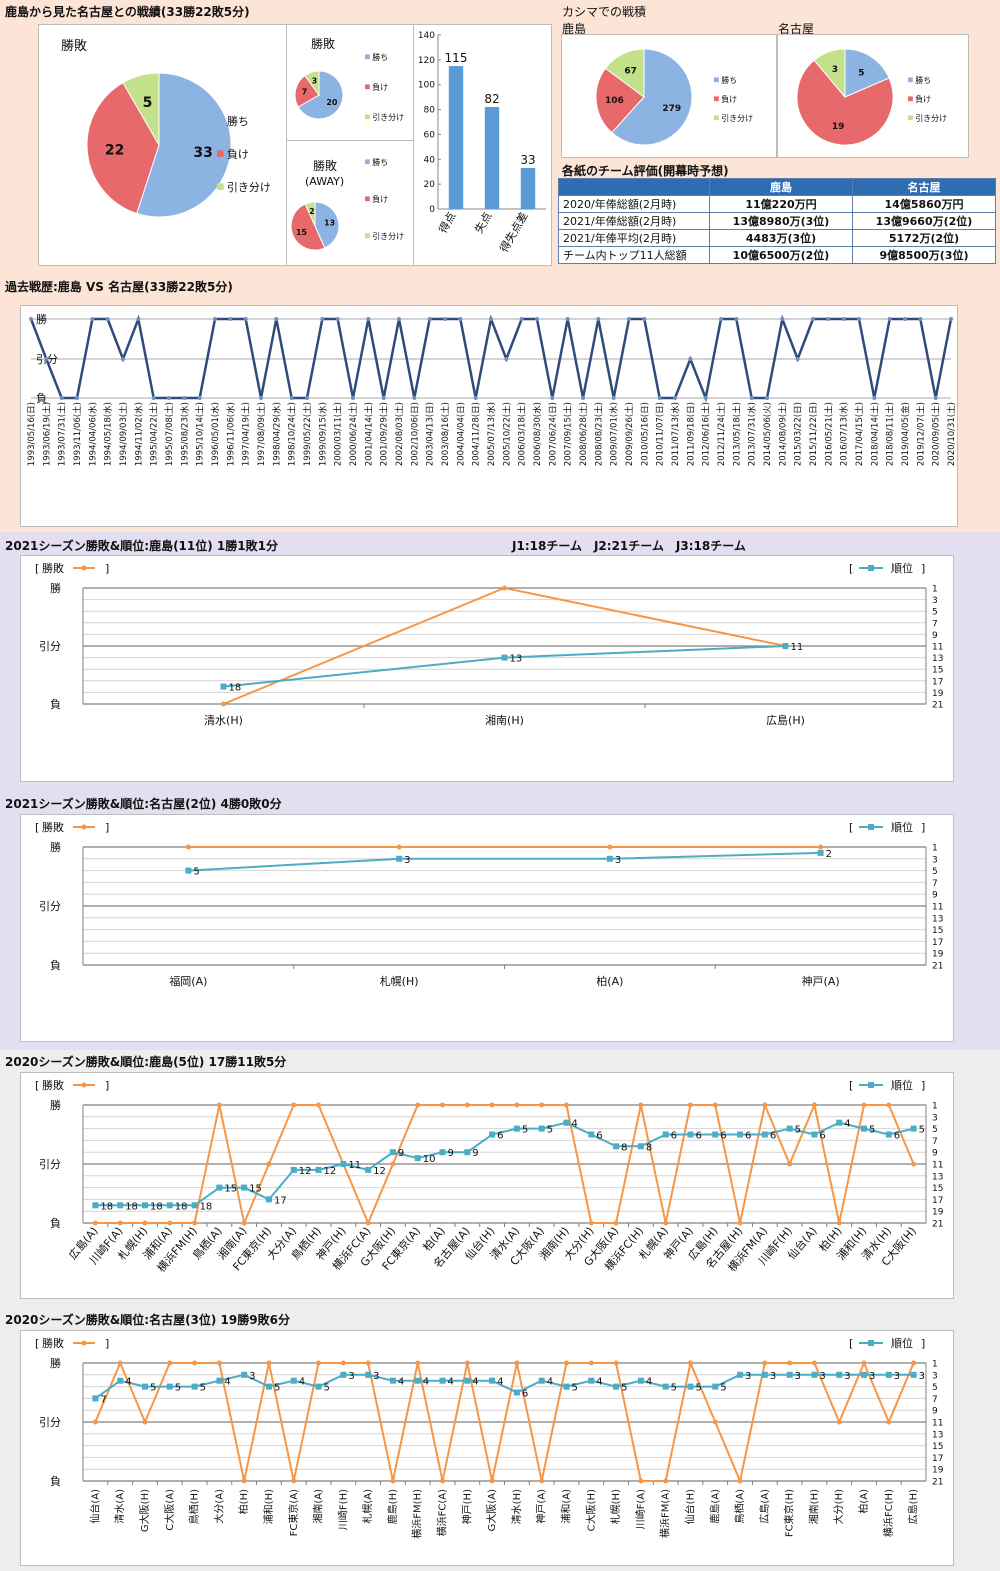  Describe the element at coordinates (477, 434) in the screenshot. I see `date-label: 2004/11/28(日)` at that location.